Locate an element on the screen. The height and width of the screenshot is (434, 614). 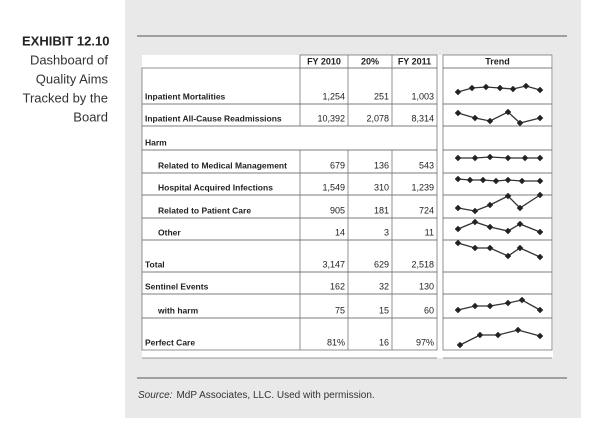
cell: 81% is located at coordinates (336, 342).